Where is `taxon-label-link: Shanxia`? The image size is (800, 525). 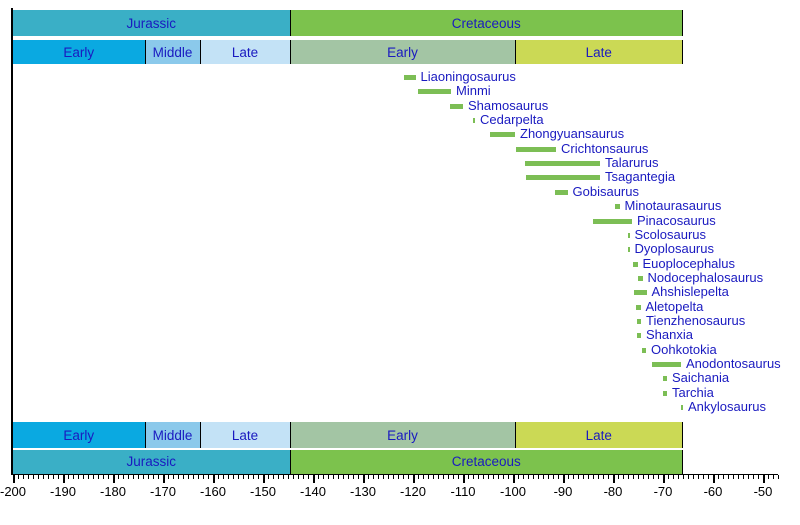 taxon-label-link: Shanxia is located at coordinates (669, 335).